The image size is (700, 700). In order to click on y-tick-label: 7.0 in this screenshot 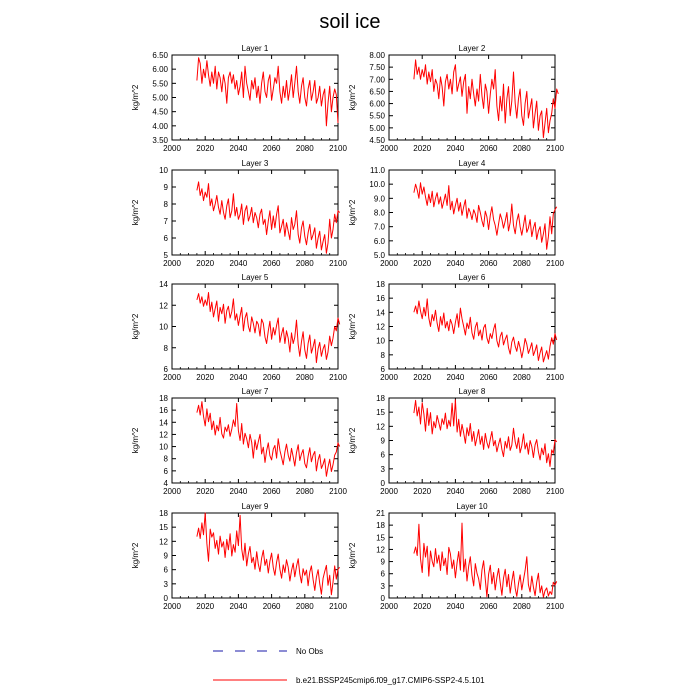, I will do `click(380, 227)`.